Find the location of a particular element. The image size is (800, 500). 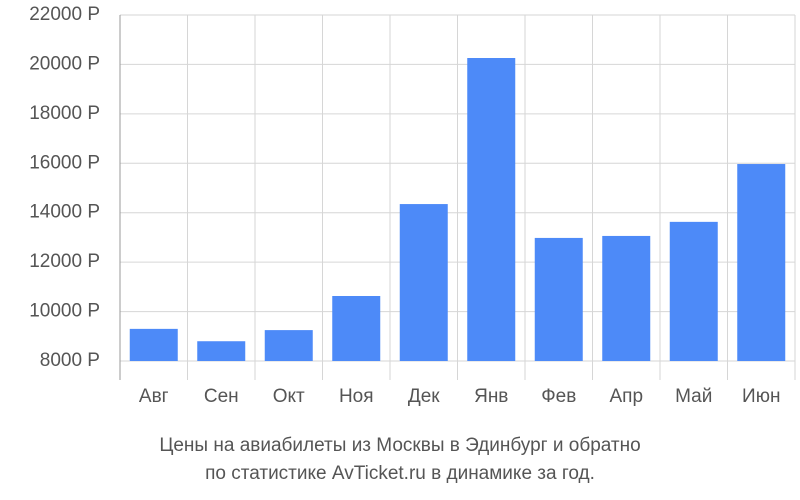

y-tick-label: 12000 Р is located at coordinates (64, 261).